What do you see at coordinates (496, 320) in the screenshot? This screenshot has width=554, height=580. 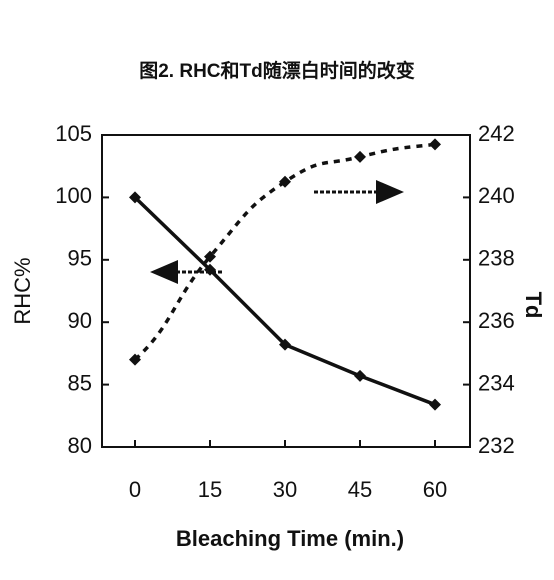 I see `y2-tick-label: 236` at bounding box center [496, 320].